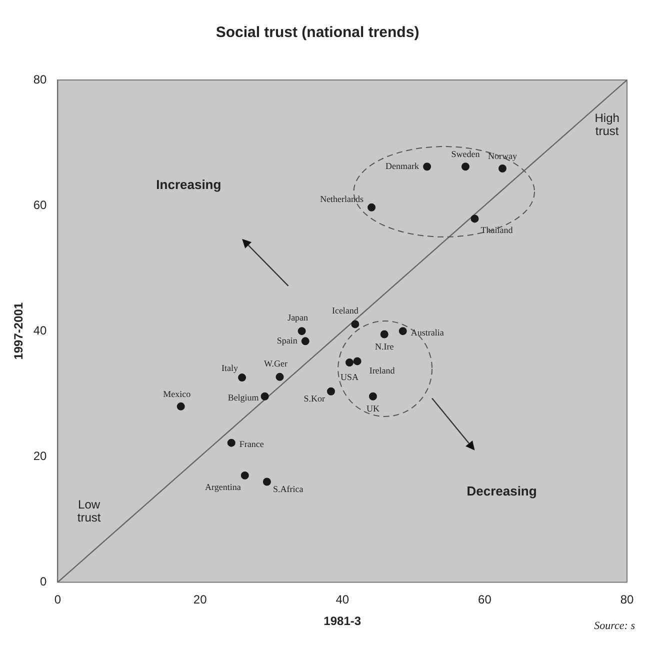  I want to click on annotation: Belgium, so click(243, 397).